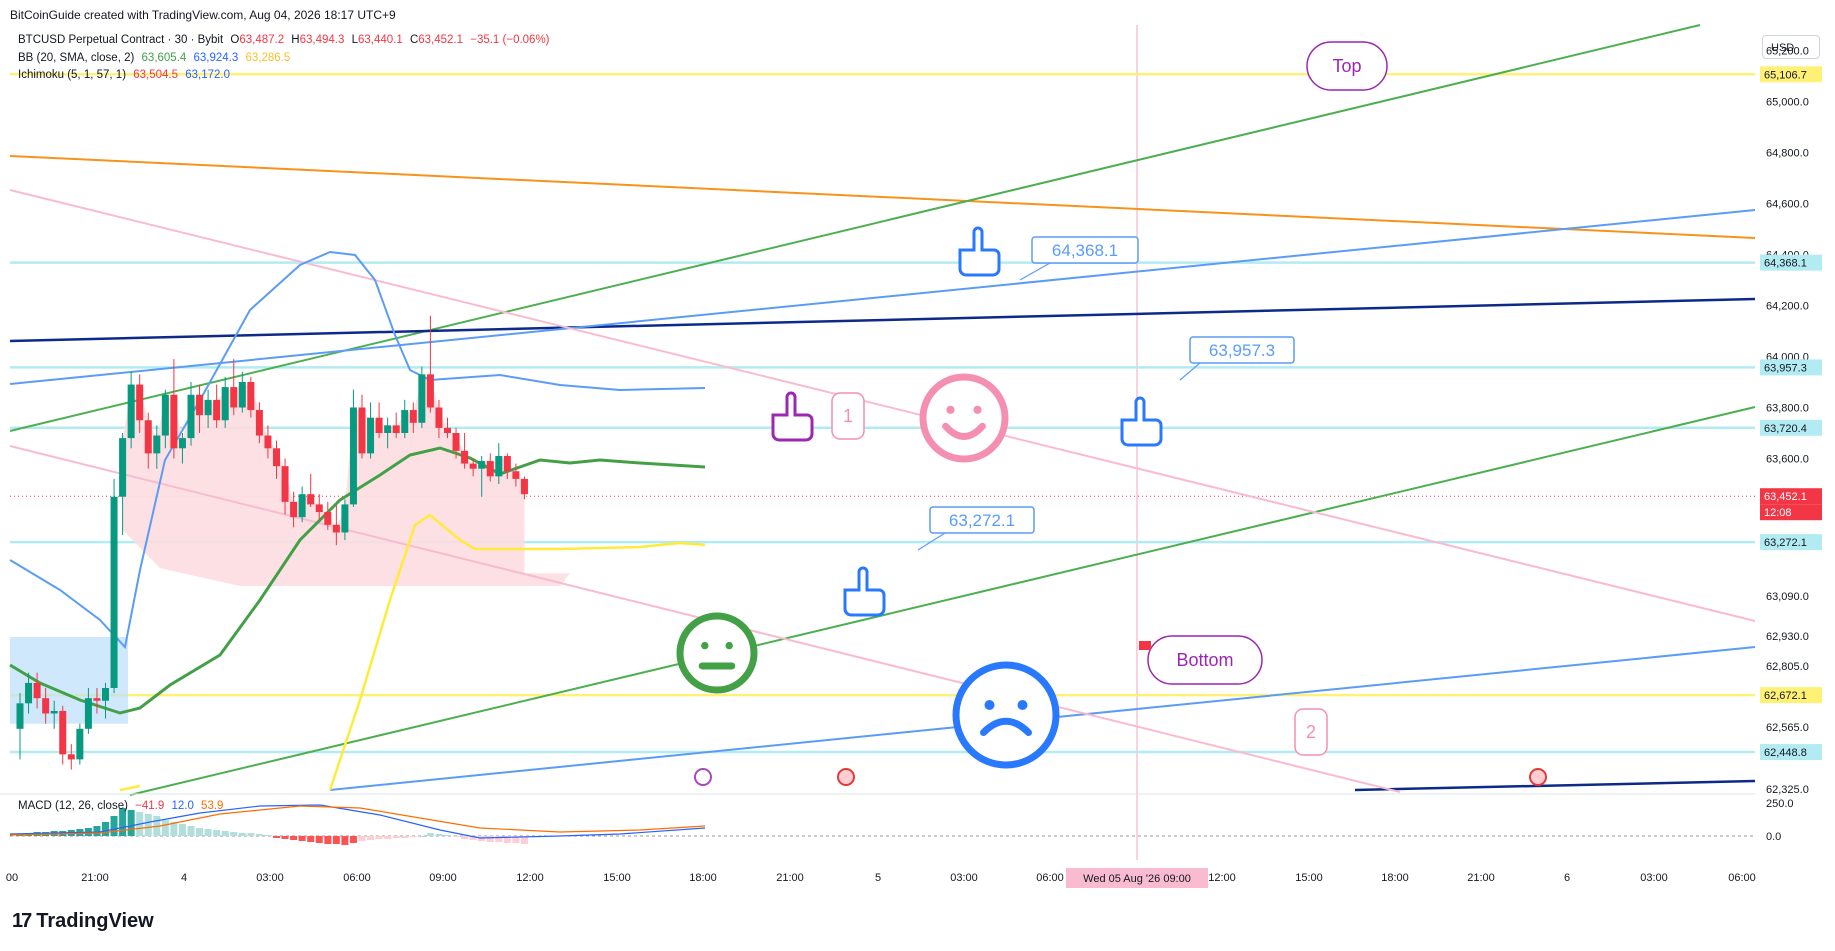  I want to click on macd-hist: −41.9, so click(150, 806).